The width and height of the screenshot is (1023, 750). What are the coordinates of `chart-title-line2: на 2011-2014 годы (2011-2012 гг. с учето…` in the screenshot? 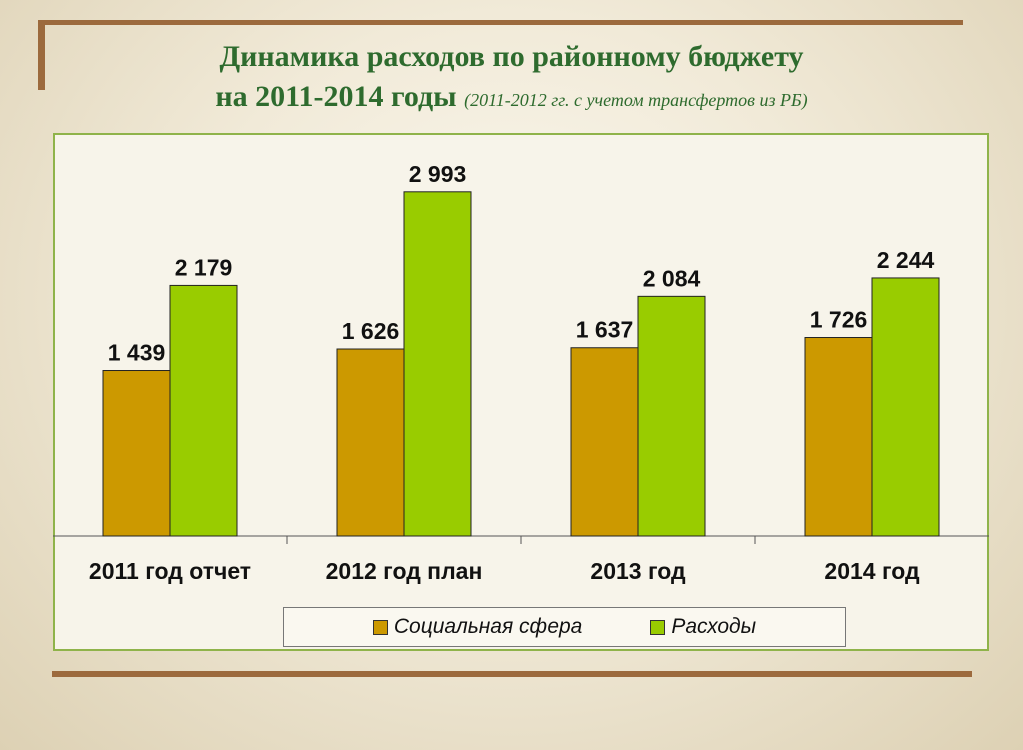 It's located at (511, 97).